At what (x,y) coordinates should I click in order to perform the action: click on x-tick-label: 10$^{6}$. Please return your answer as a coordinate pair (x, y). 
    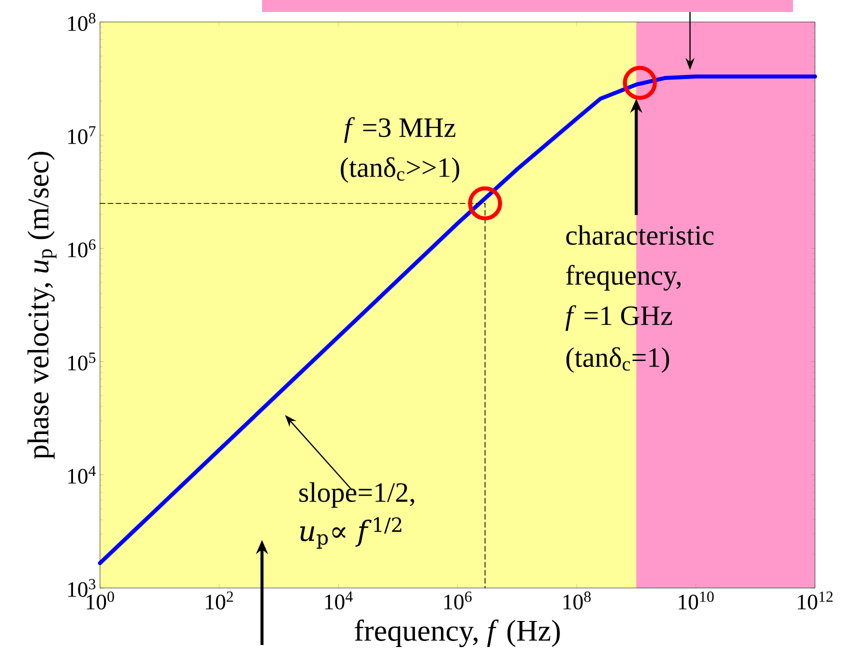
    Looking at the image, I should click on (458, 601).